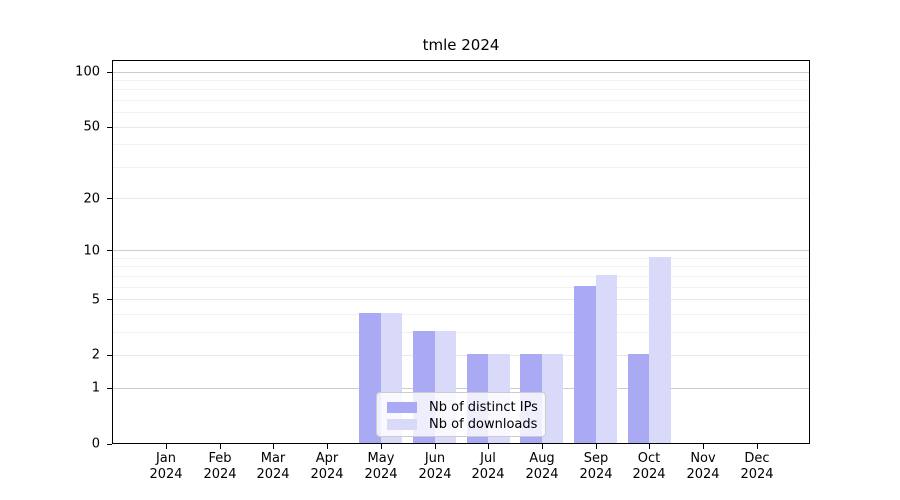 This screenshot has height=500, width=900. I want to click on x-tick-nov, so click(703, 446).